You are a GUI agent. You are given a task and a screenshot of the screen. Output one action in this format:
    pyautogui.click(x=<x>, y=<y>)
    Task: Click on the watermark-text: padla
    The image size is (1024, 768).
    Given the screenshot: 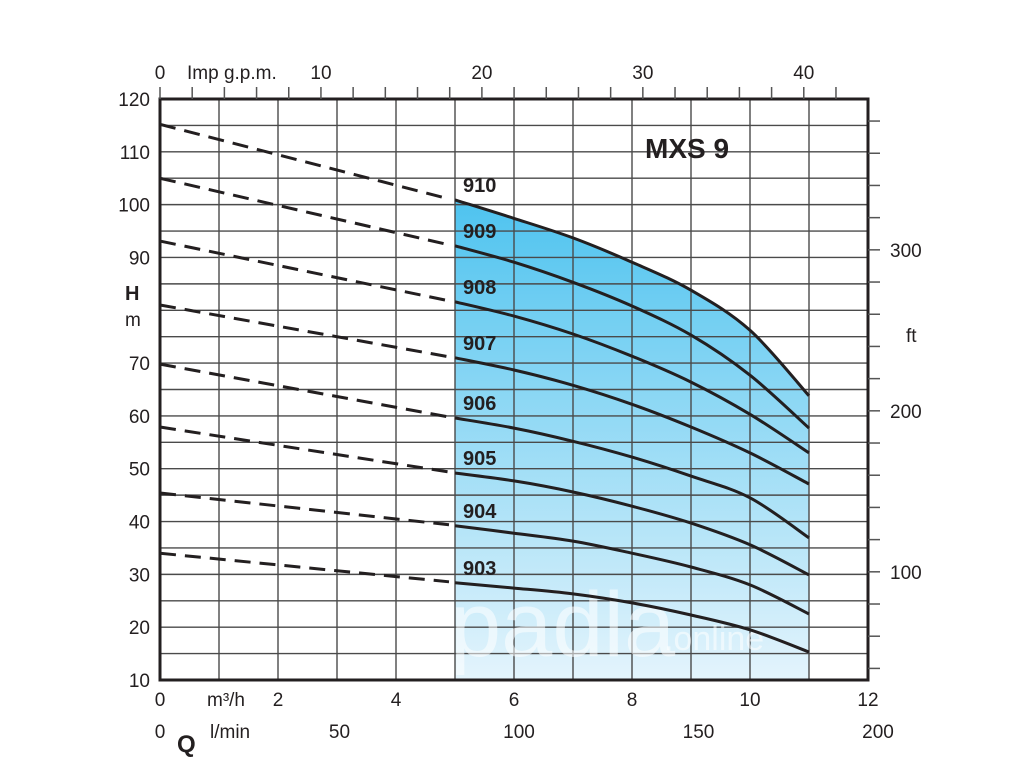 What is the action you would take?
    pyautogui.click(x=563, y=625)
    